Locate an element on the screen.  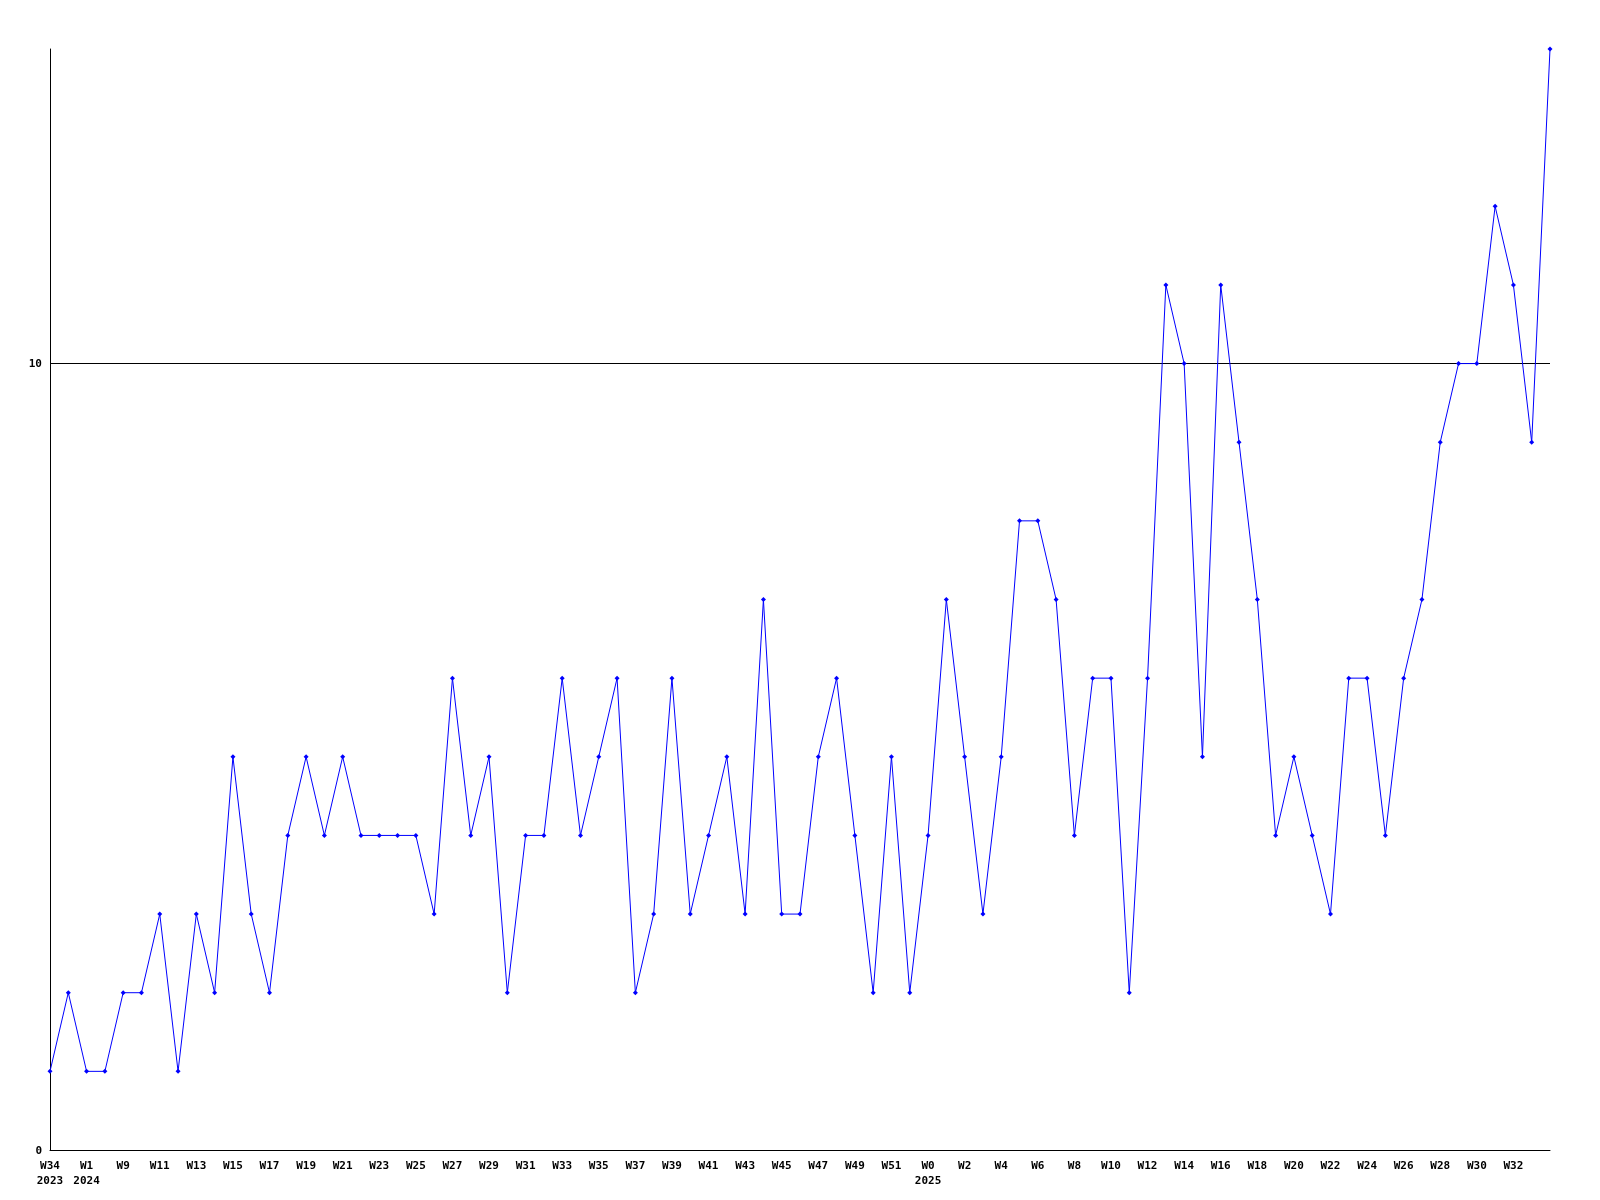
x-tick-label: W2 is located at coordinates (965, 1165).